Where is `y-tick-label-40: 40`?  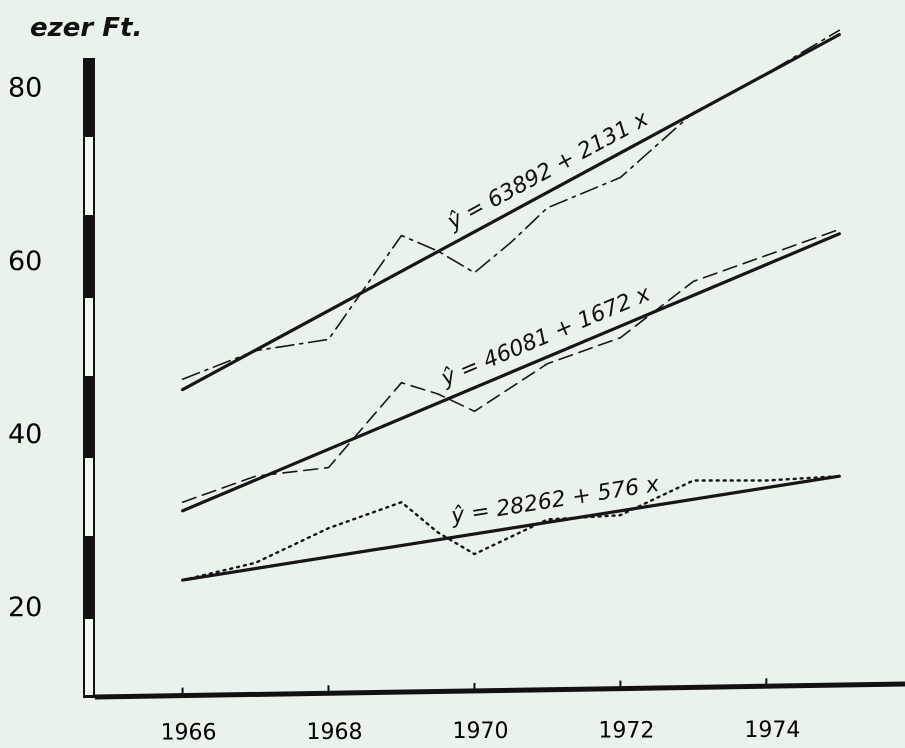 y-tick-label-40: 40 is located at coordinates (25, 434).